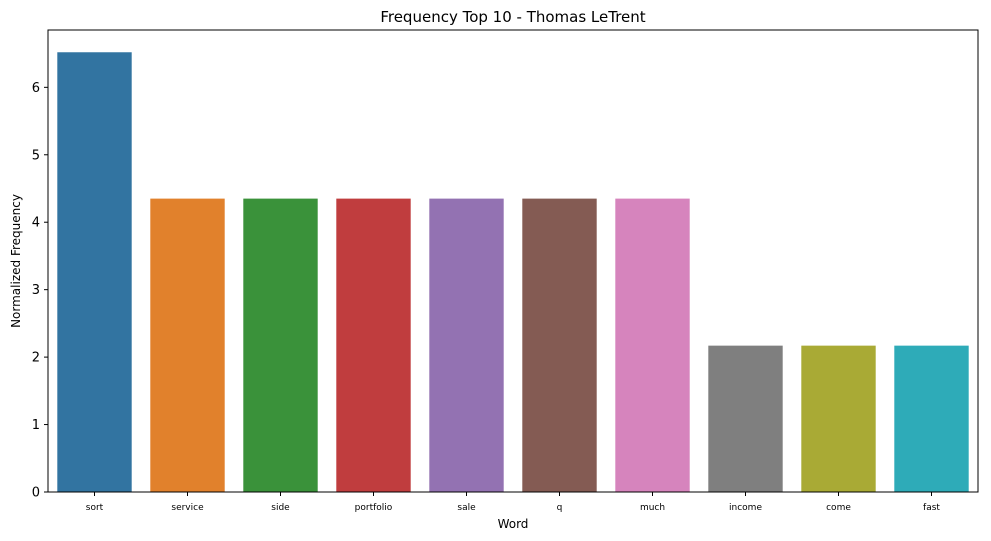 This screenshot has width=991, height=541. What do you see at coordinates (931, 418) in the screenshot?
I see `bar-fast` at bounding box center [931, 418].